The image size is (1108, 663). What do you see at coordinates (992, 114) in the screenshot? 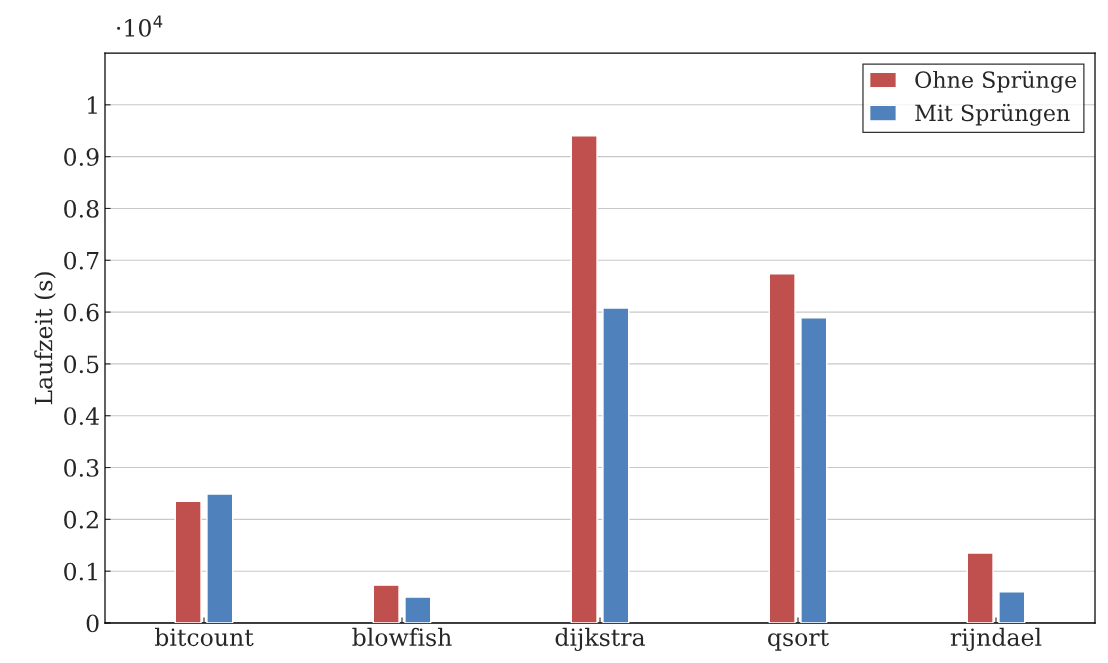
I see `legend-label: Mit Sprüngen` at bounding box center [992, 114].